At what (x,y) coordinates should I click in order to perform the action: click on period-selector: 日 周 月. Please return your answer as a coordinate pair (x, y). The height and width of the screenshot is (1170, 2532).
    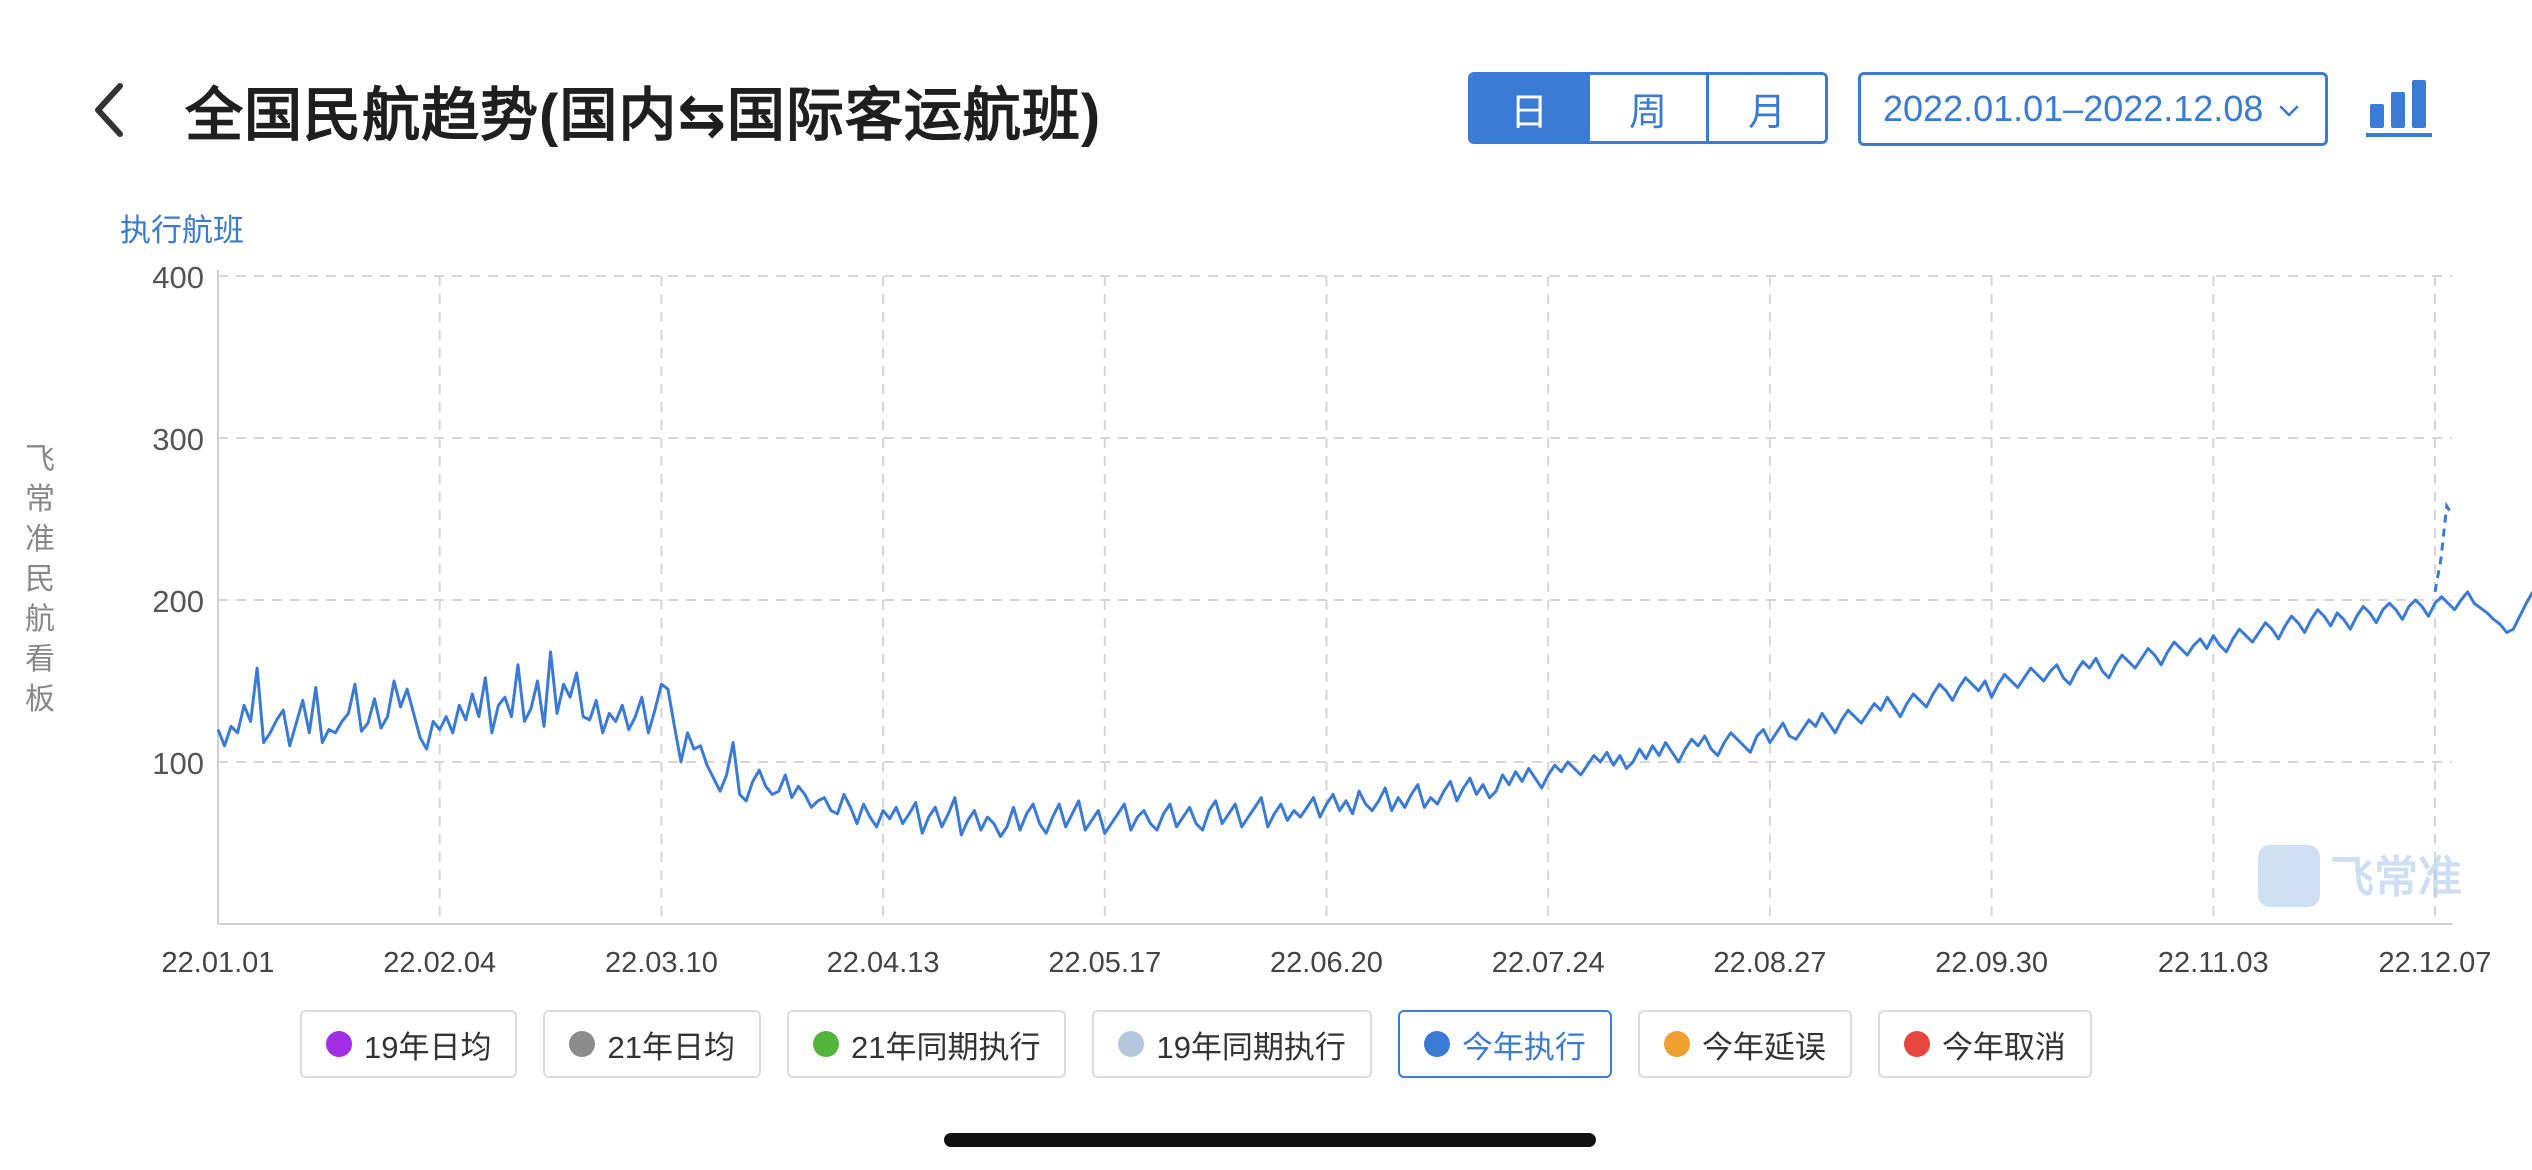
    Looking at the image, I should click on (1648, 108).